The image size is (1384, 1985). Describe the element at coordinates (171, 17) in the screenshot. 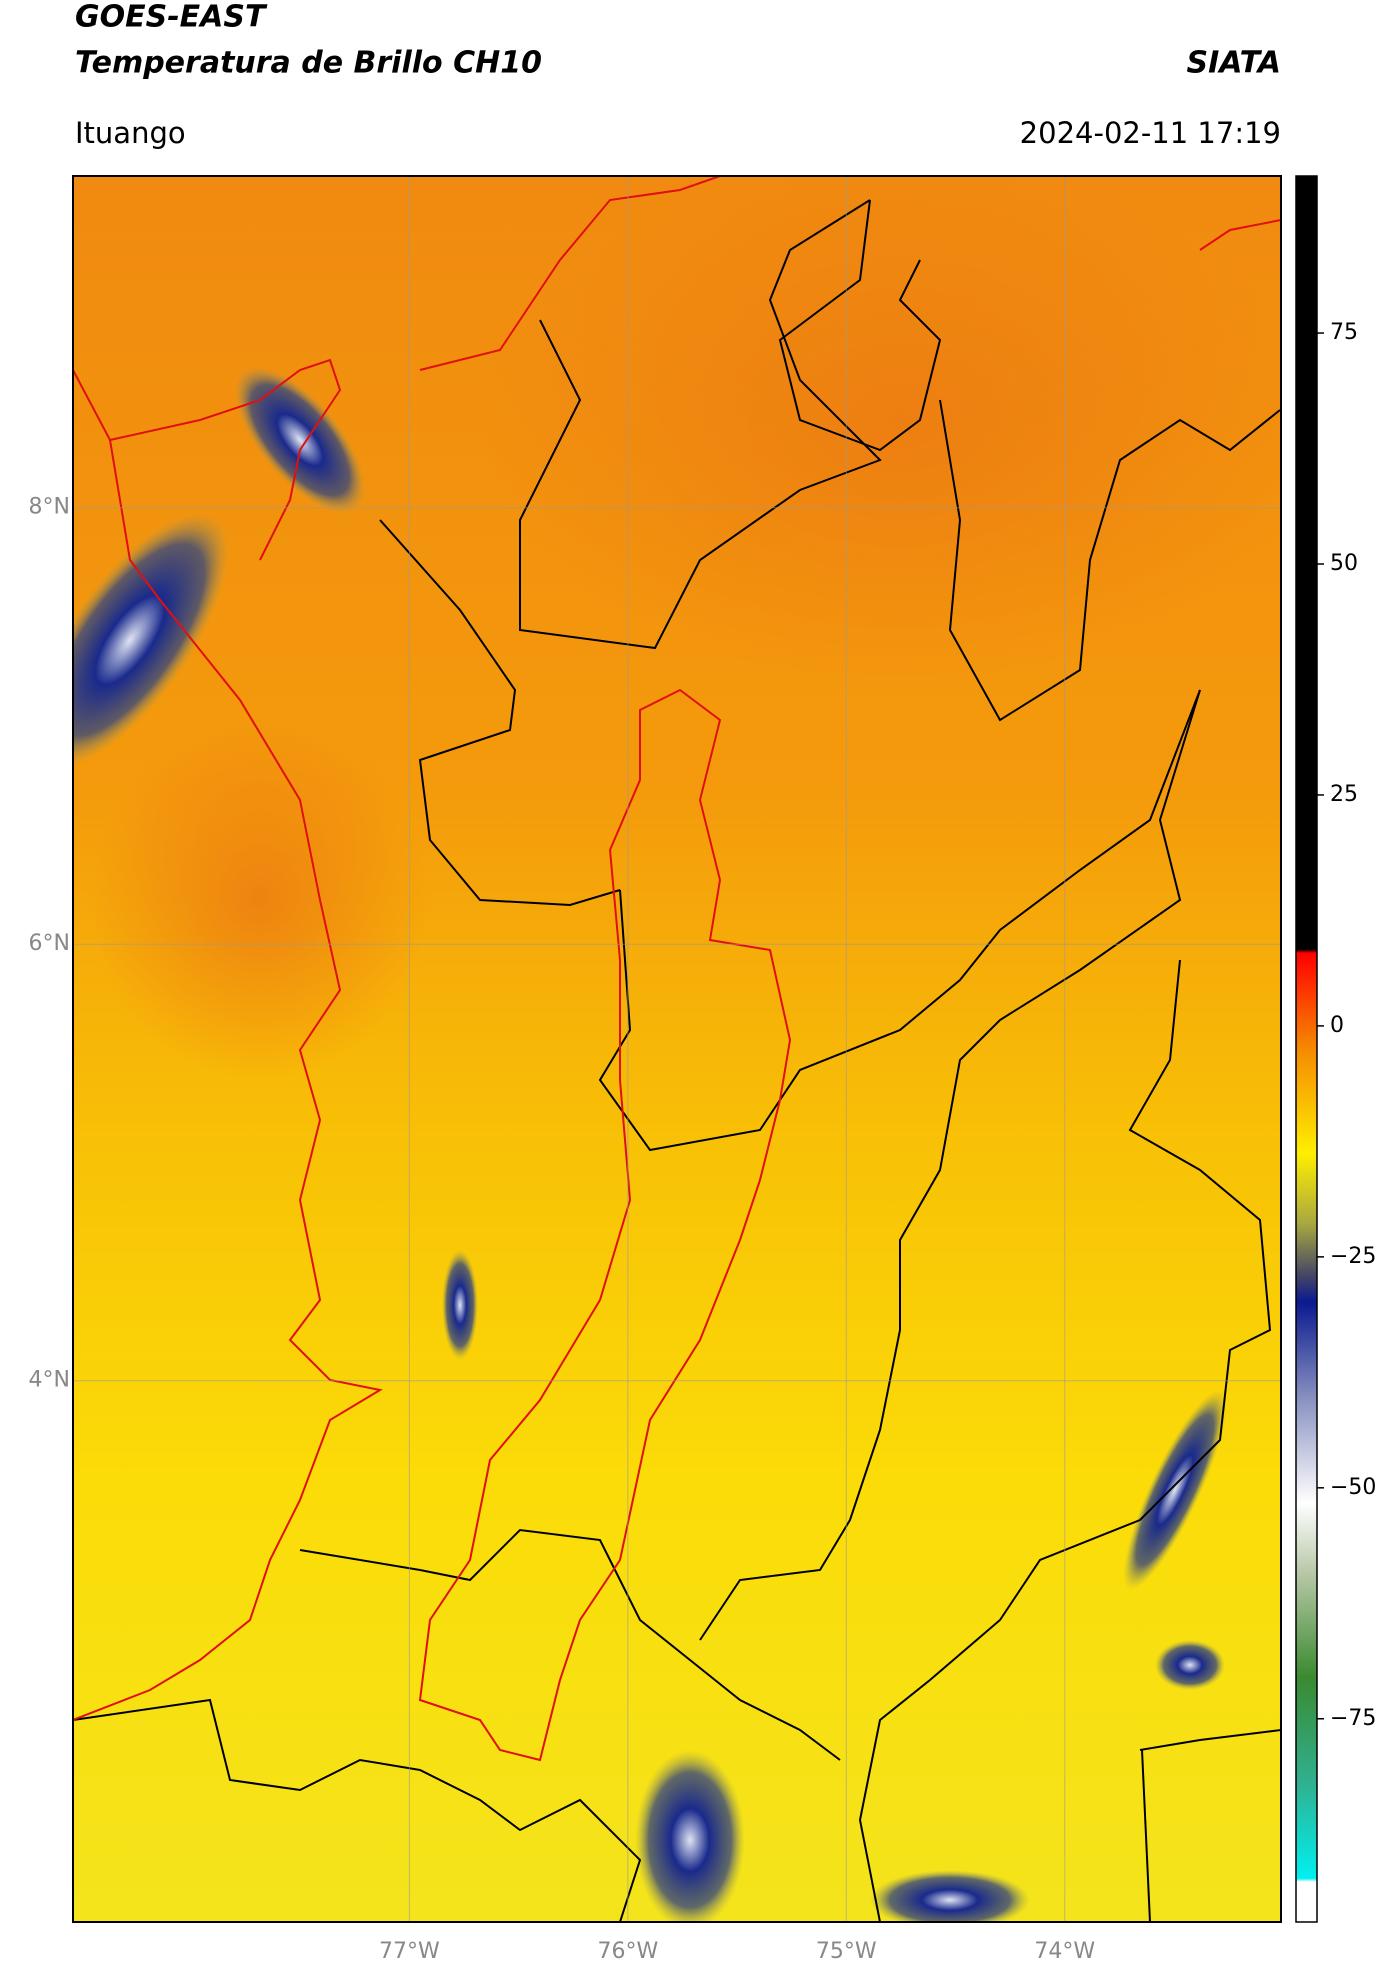

I see `title: GOES-EAST` at that location.